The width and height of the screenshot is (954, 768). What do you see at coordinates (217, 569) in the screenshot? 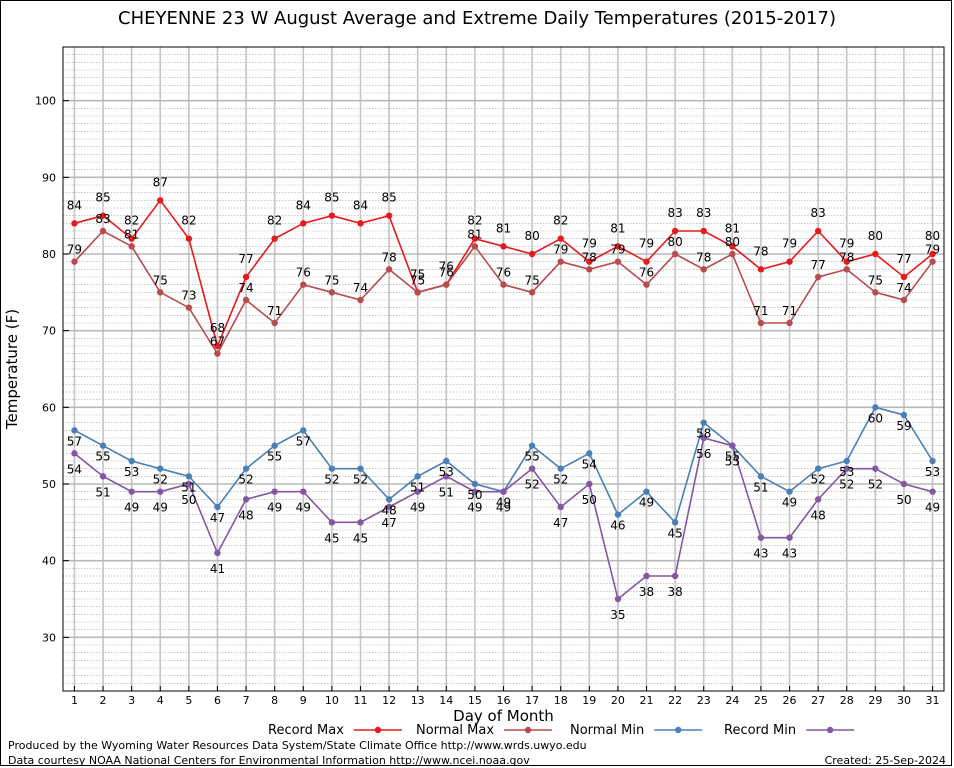
I see `record-min-value-label: 41` at bounding box center [217, 569].